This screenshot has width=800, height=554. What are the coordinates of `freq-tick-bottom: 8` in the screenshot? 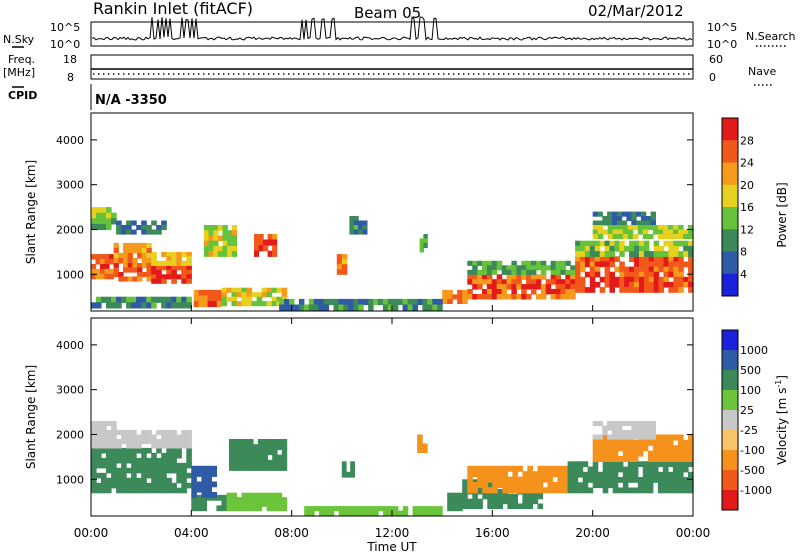 It's located at (70, 77).